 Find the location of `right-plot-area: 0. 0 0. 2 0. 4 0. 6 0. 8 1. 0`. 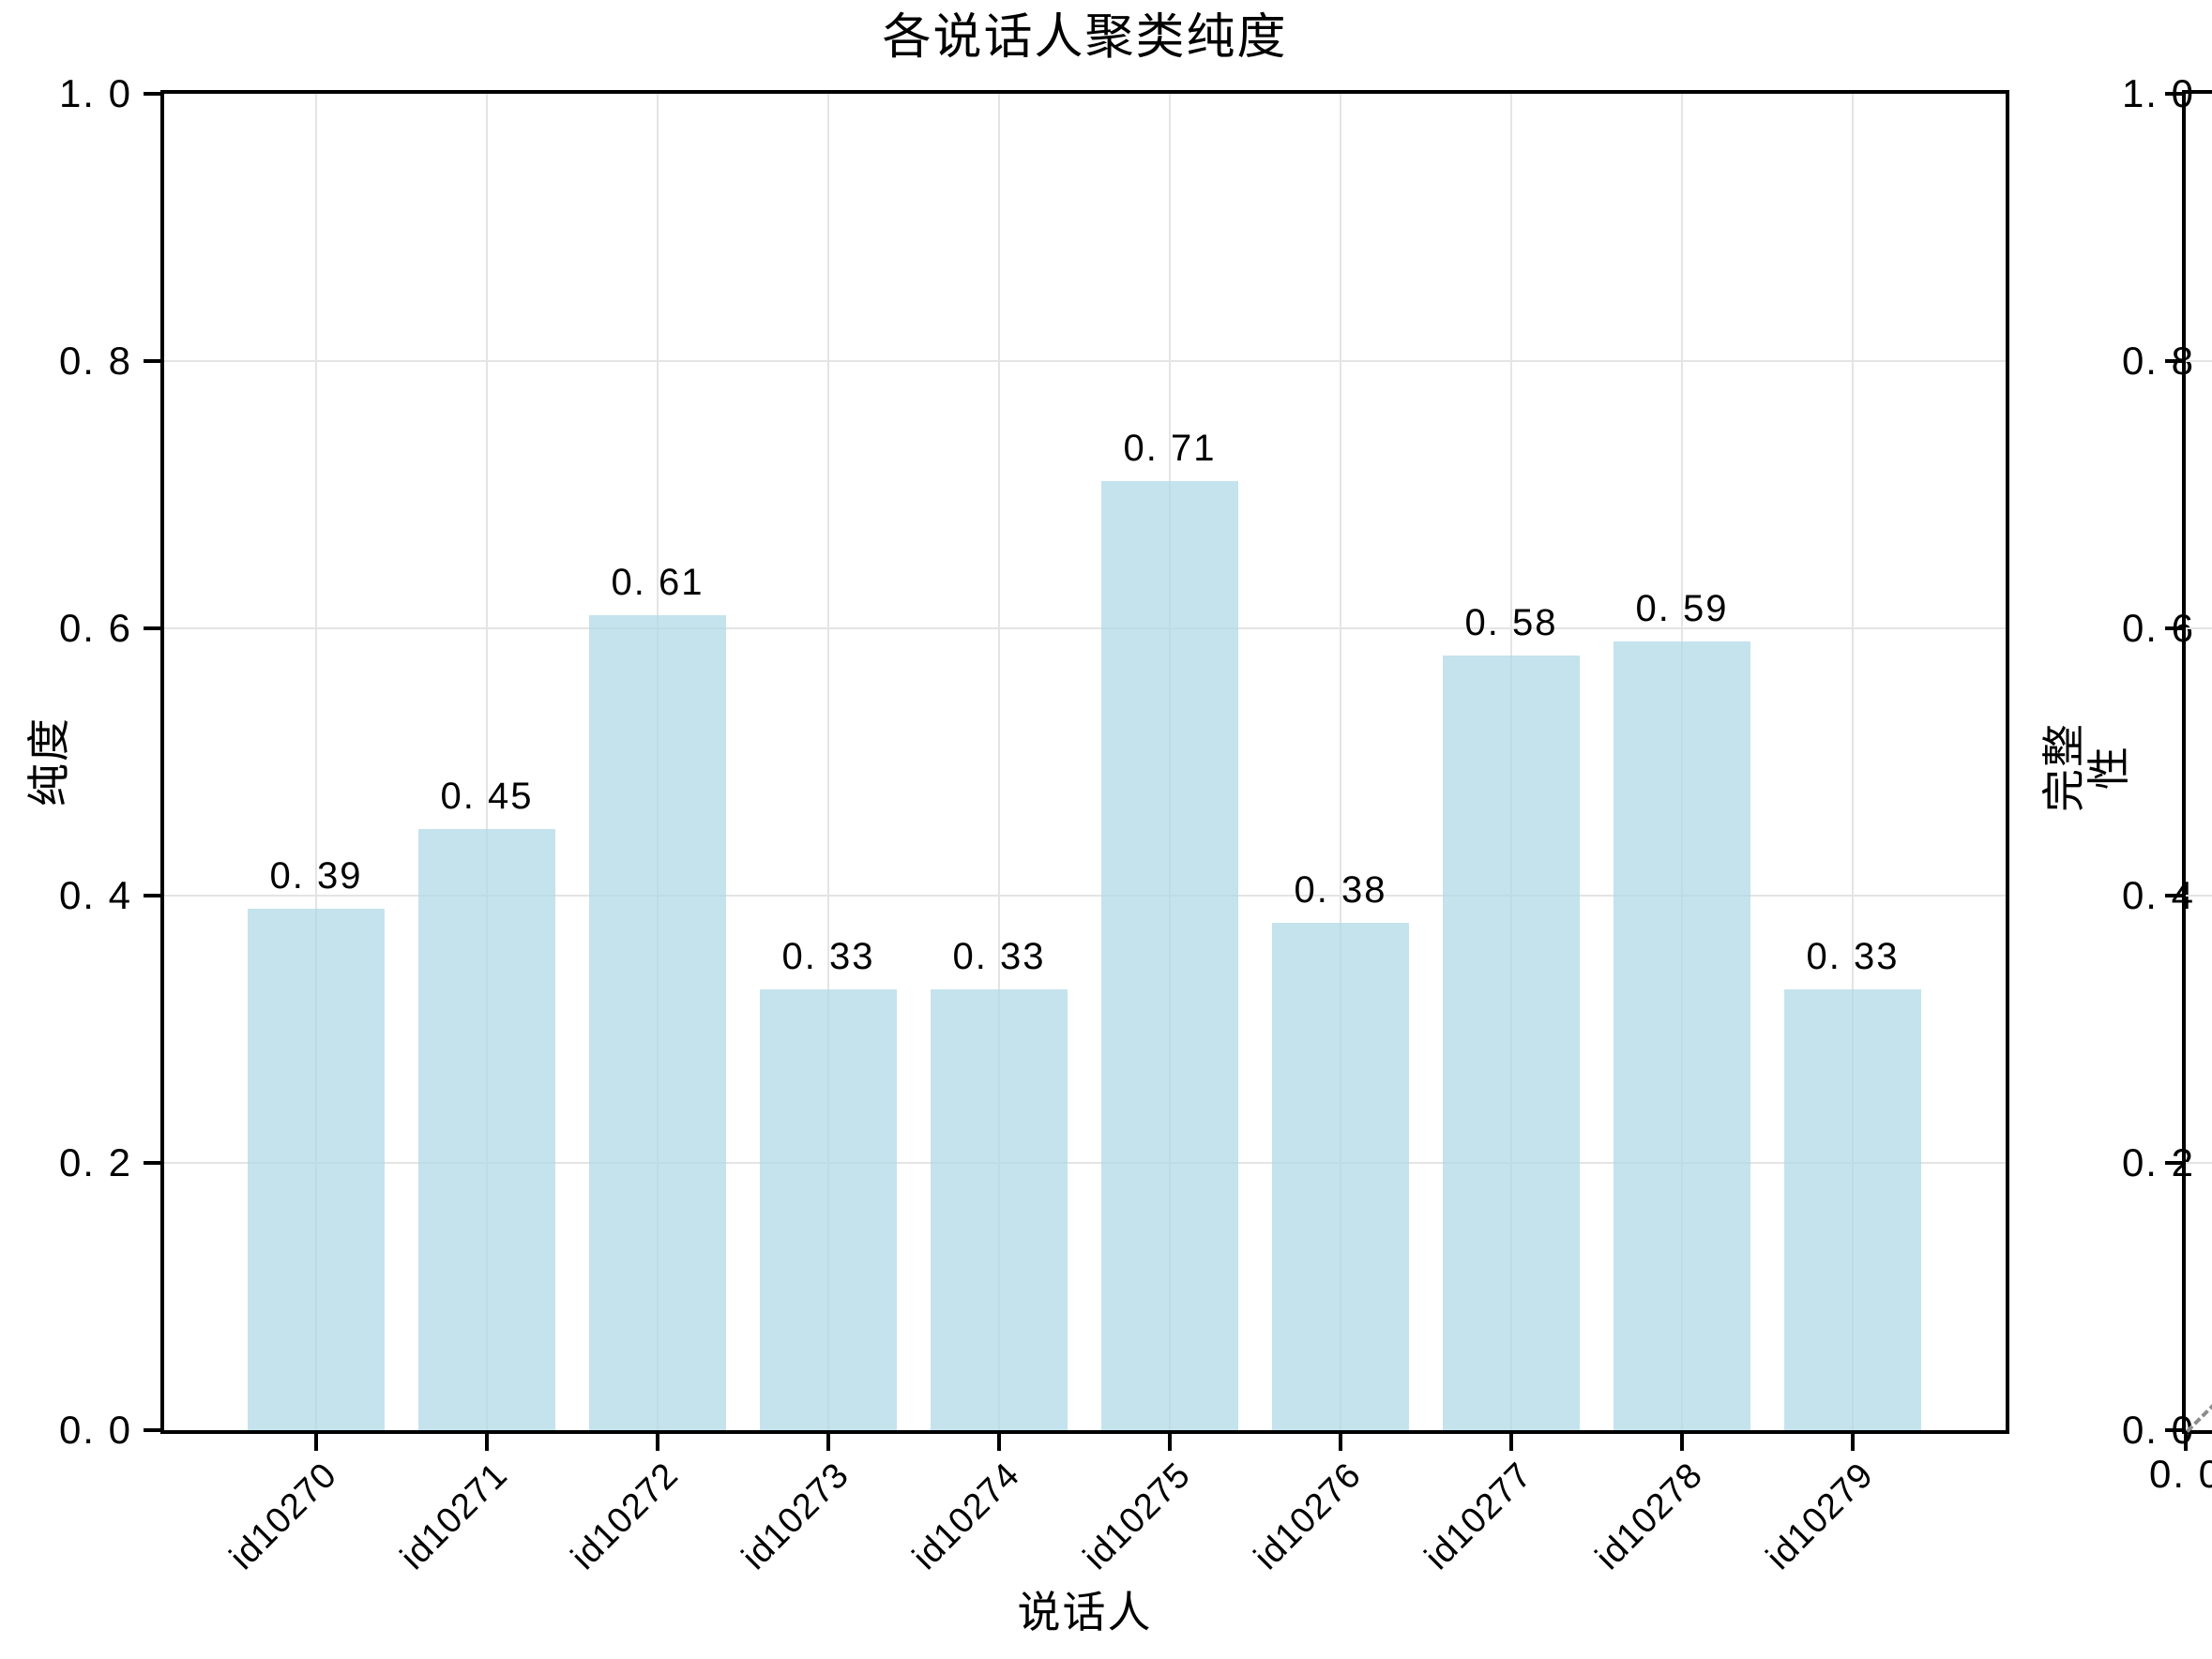

right-plot-area: 0. 0 0. 2 0. 4 0. 6 0. 8 1. 0 is located at coordinates (2167, 761).